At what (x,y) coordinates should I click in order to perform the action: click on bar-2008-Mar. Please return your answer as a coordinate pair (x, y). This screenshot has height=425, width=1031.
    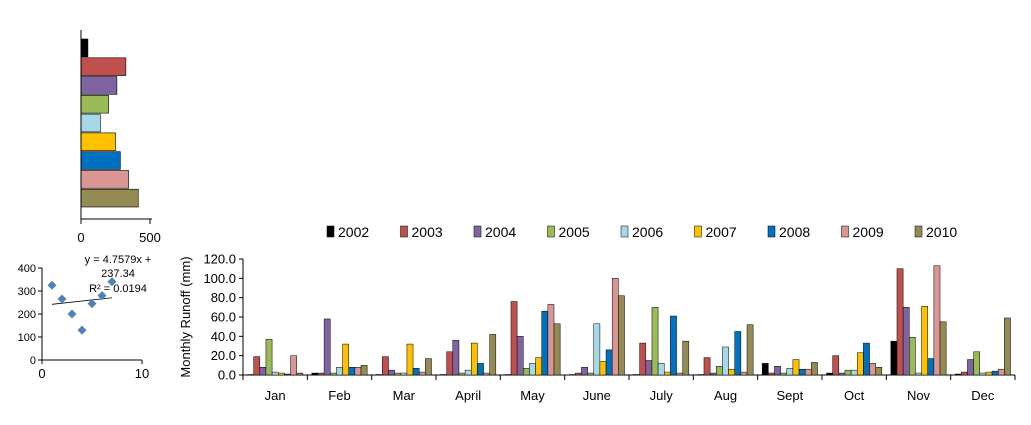
    Looking at the image, I should click on (416, 371).